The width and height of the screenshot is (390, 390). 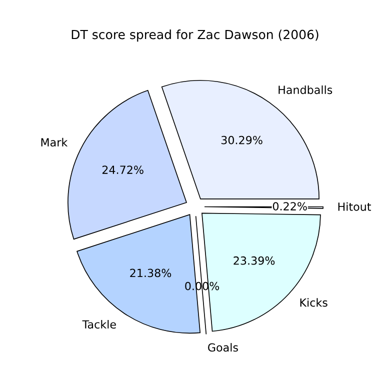 What do you see at coordinates (305, 89) in the screenshot?
I see `slice-label: Handballs` at bounding box center [305, 89].